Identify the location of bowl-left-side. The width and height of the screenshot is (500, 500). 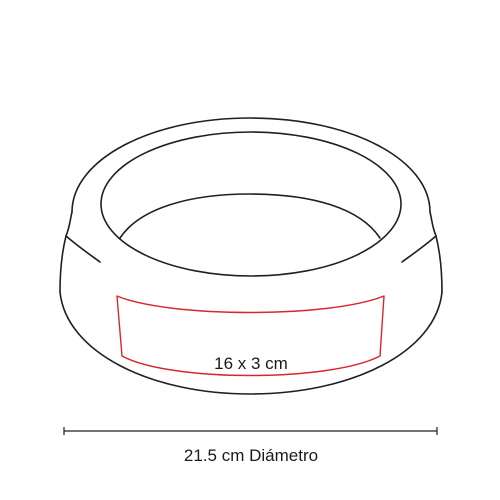
(66, 252).